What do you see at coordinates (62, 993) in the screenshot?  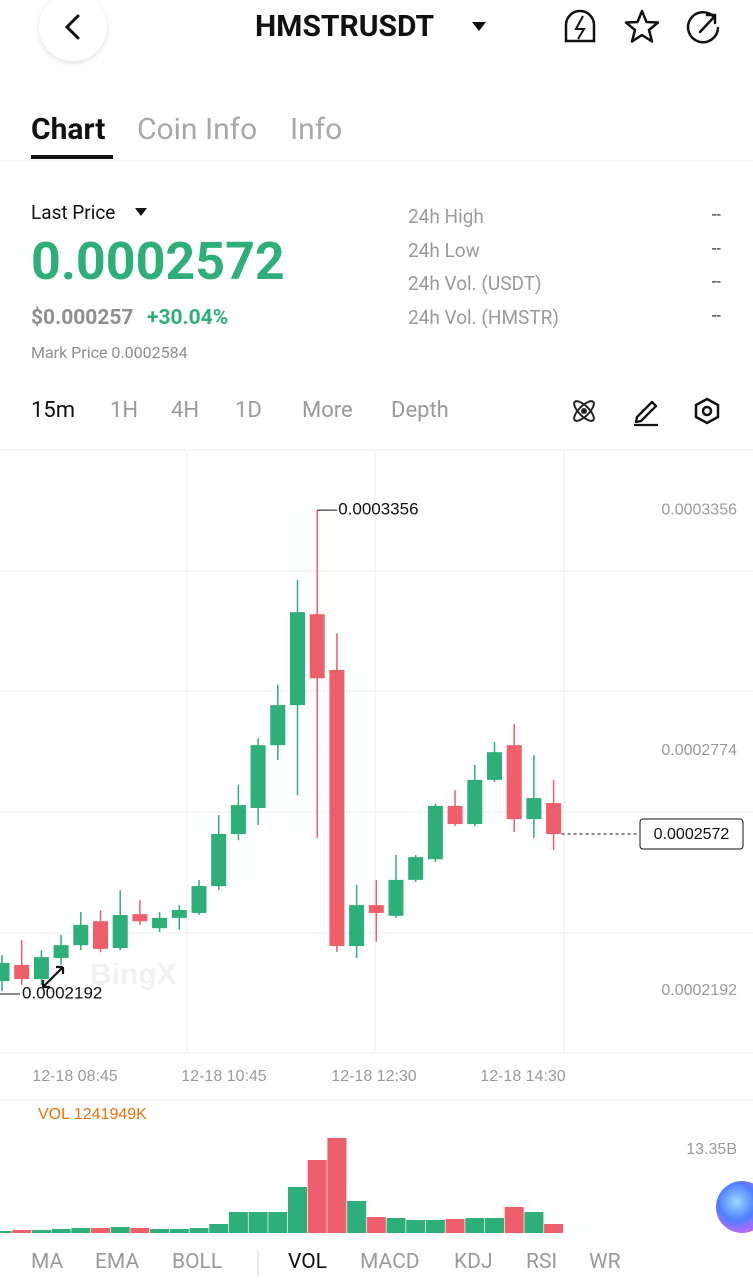 I see `low-label: 0.0002192` at bounding box center [62, 993].